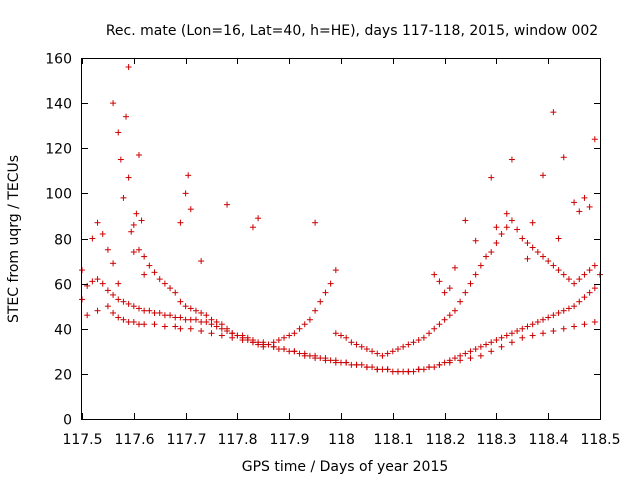 Image resolution: width=640 pixels, height=480 pixels. Describe the element at coordinates (63, 241) in the screenshot. I see `y-tick-label: 80` at that location.